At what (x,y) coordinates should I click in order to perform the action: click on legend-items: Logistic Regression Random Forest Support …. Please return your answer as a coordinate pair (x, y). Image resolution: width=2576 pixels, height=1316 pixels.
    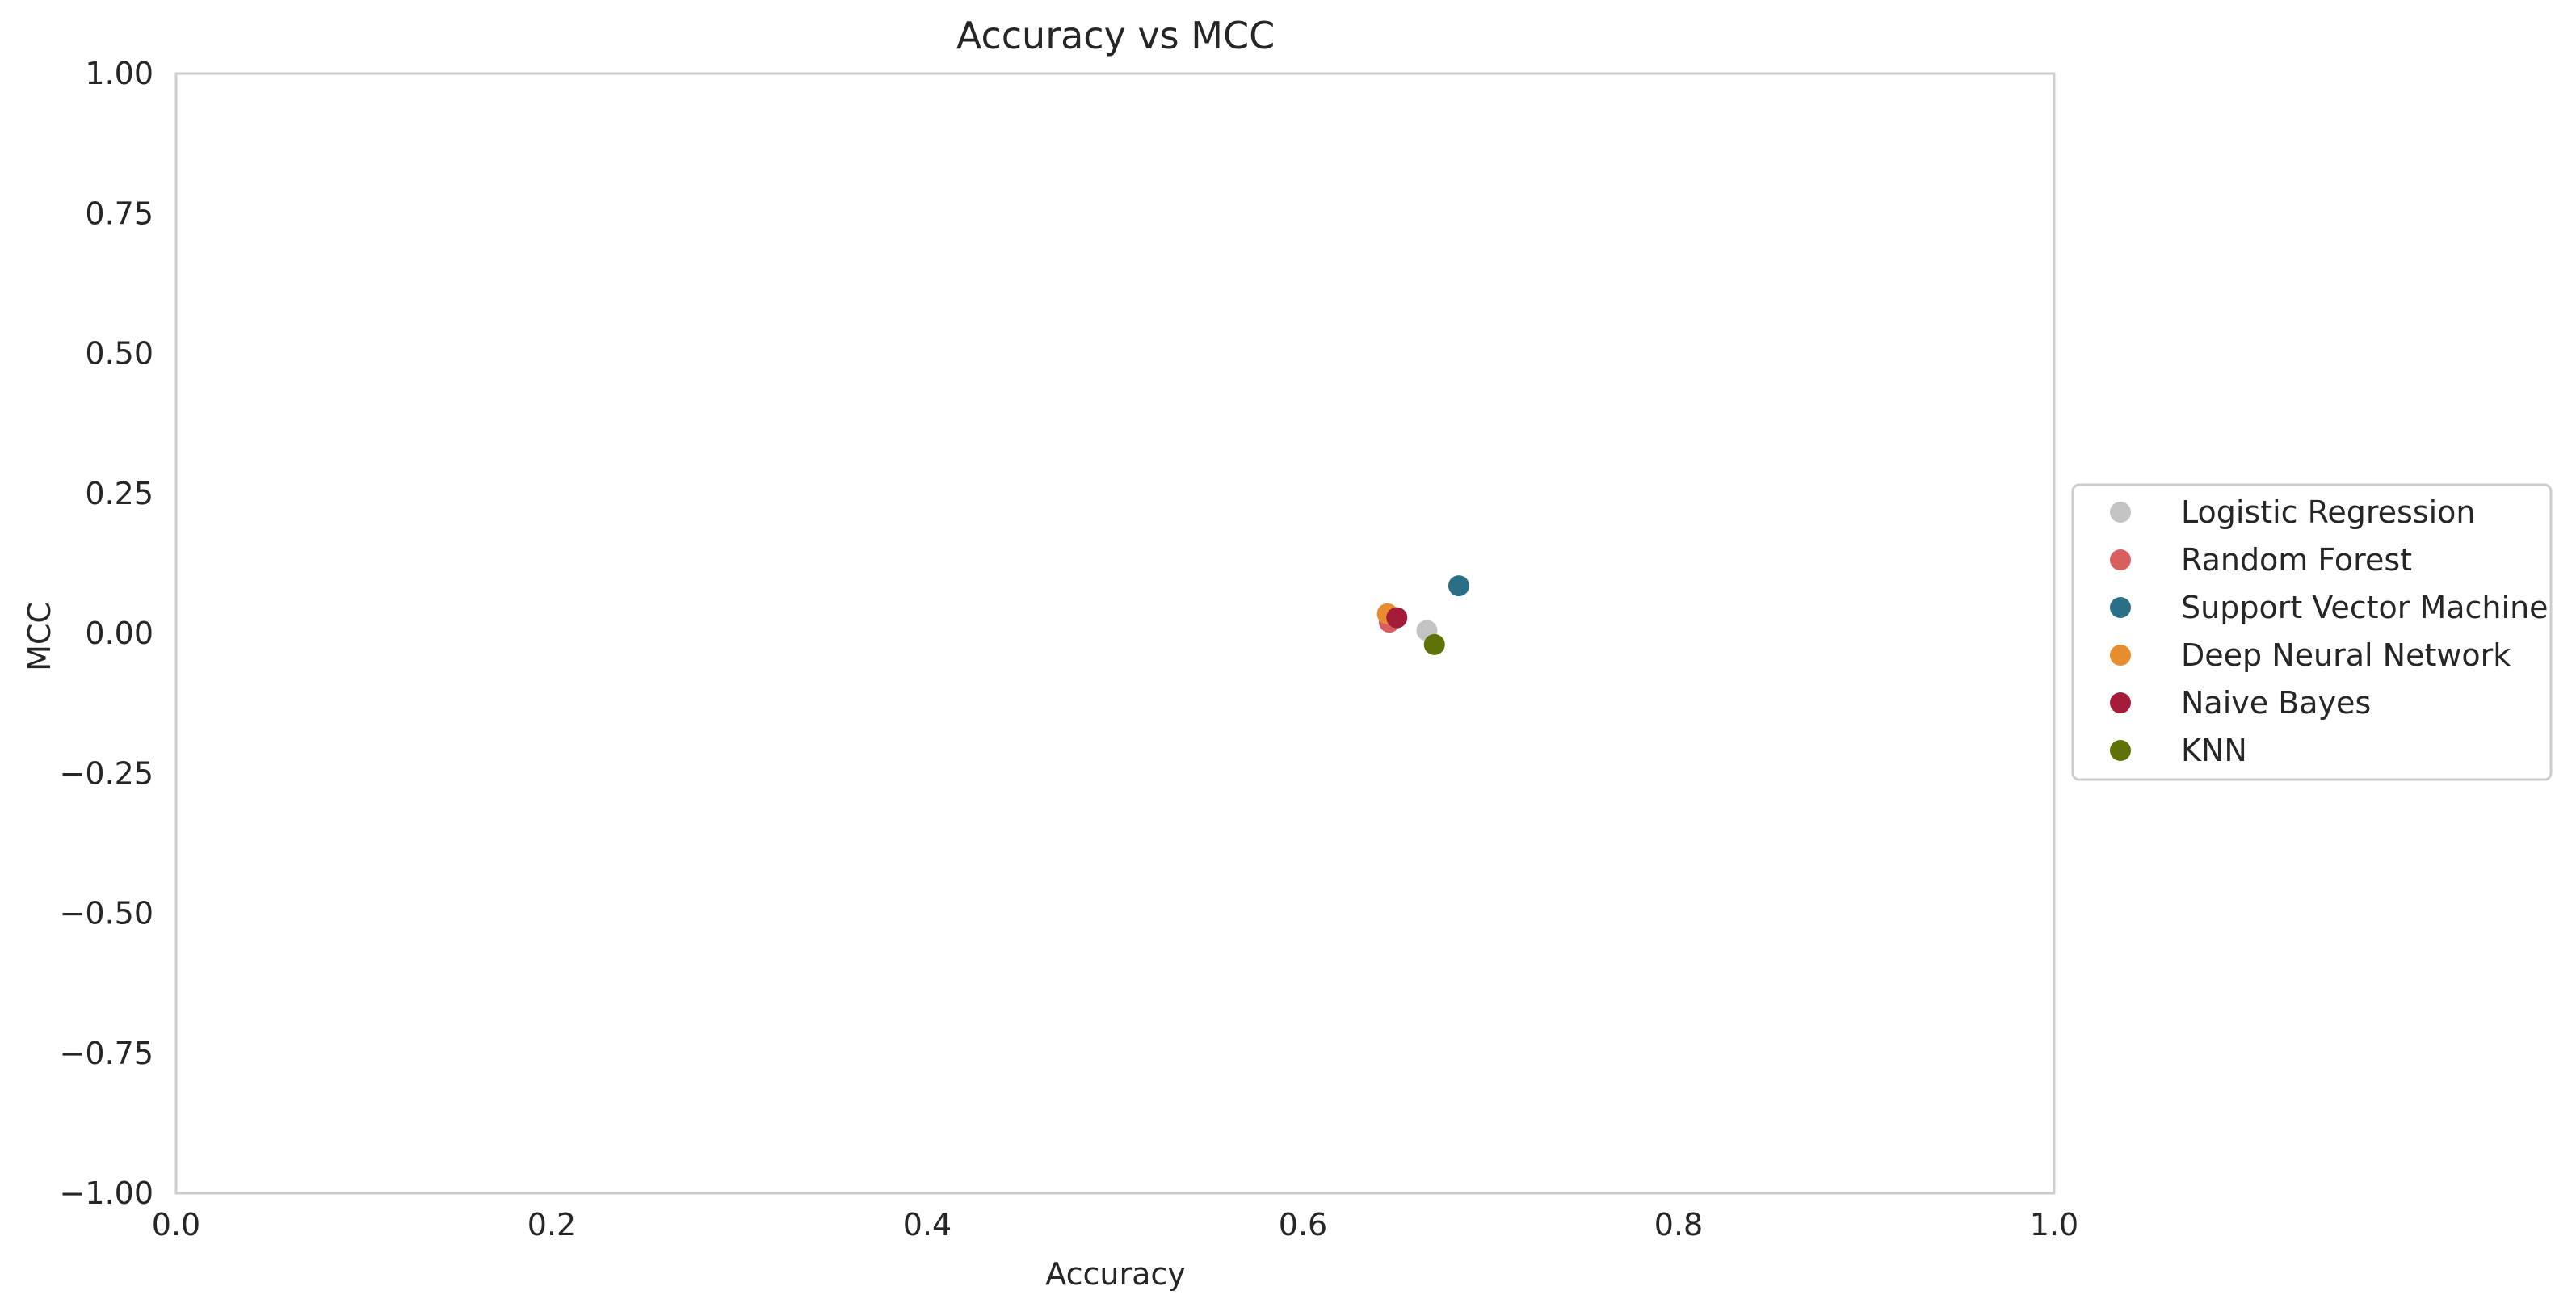
    Looking at the image, I should click on (2329, 631).